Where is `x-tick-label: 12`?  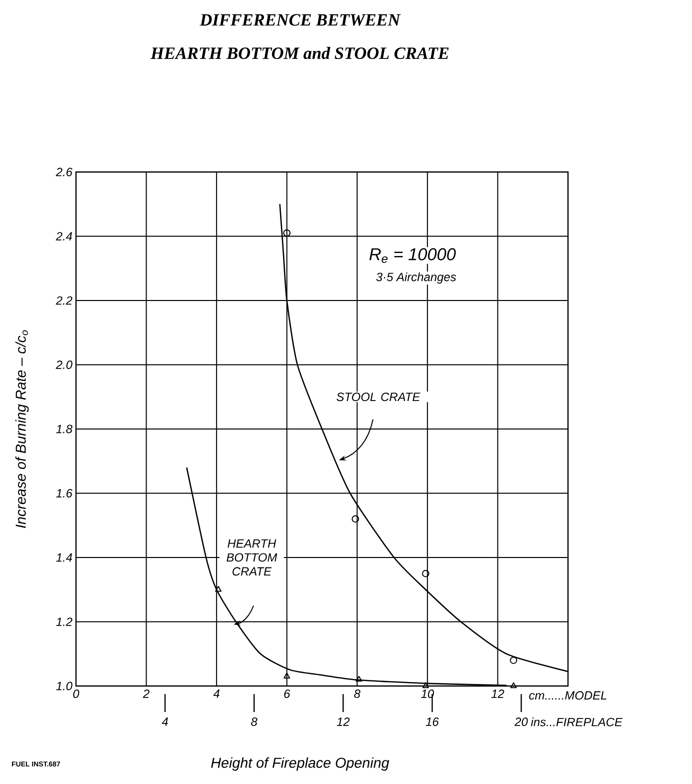
x-tick-label: 12 is located at coordinates (497, 694).